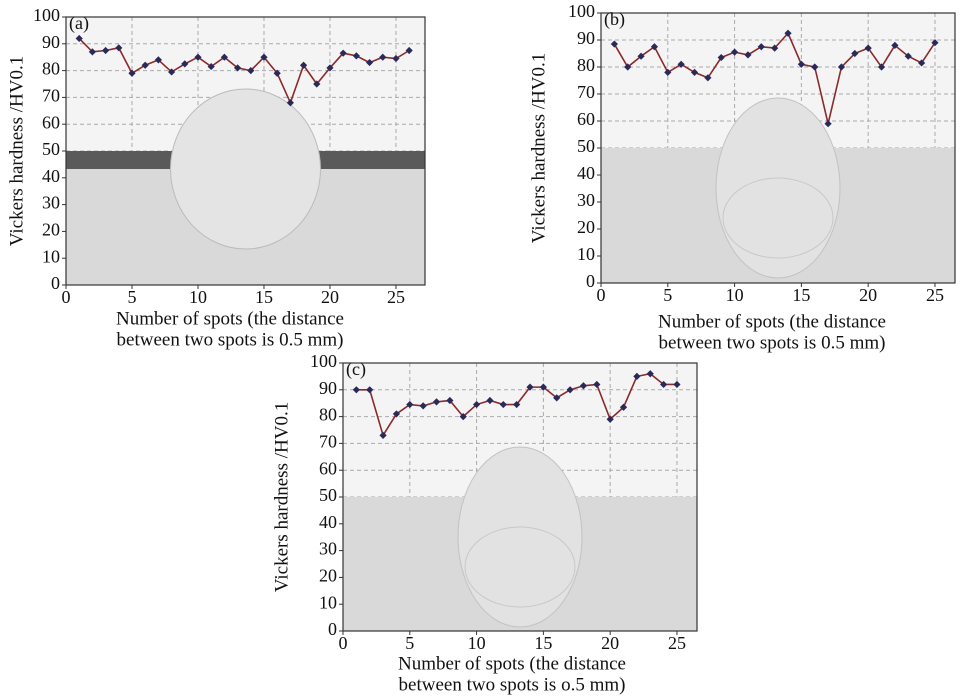 This screenshot has width=961, height=699. I want to click on y-tick-label: 90, so click(328, 388).